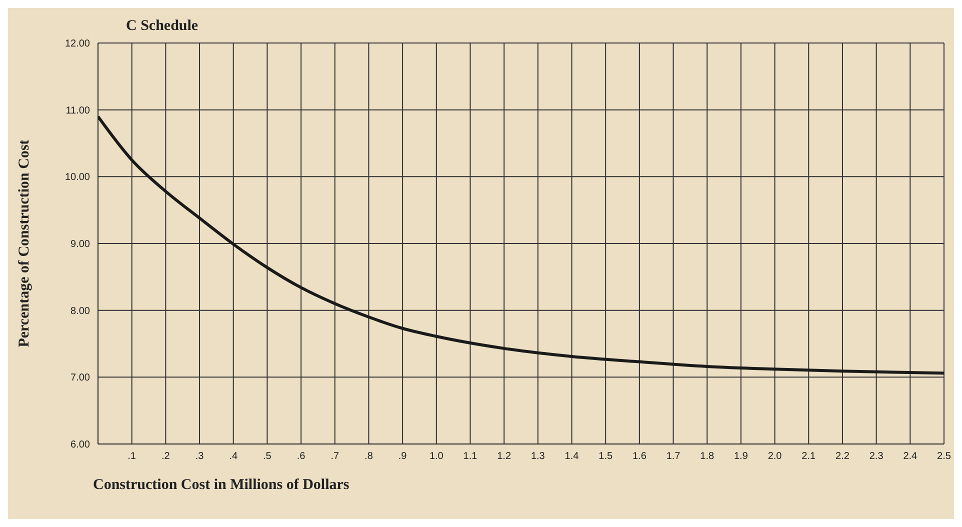 The image size is (962, 527). What do you see at coordinates (24, 244) in the screenshot?
I see `y-axis-title: Percentage of Construction Cost` at bounding box center [24, 244].